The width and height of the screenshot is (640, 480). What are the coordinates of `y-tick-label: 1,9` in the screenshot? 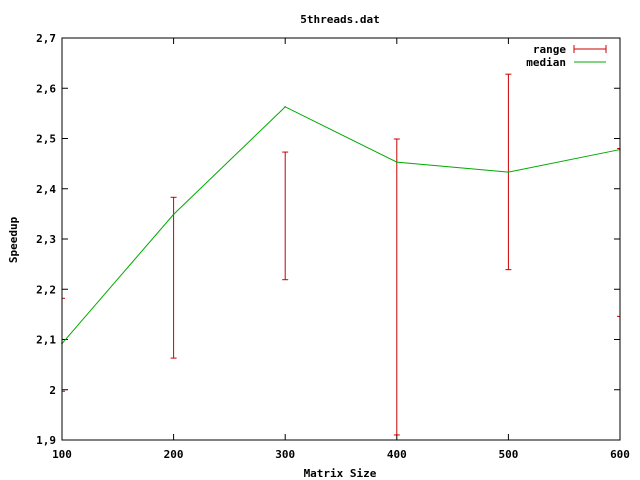 It's located at (46, 440).